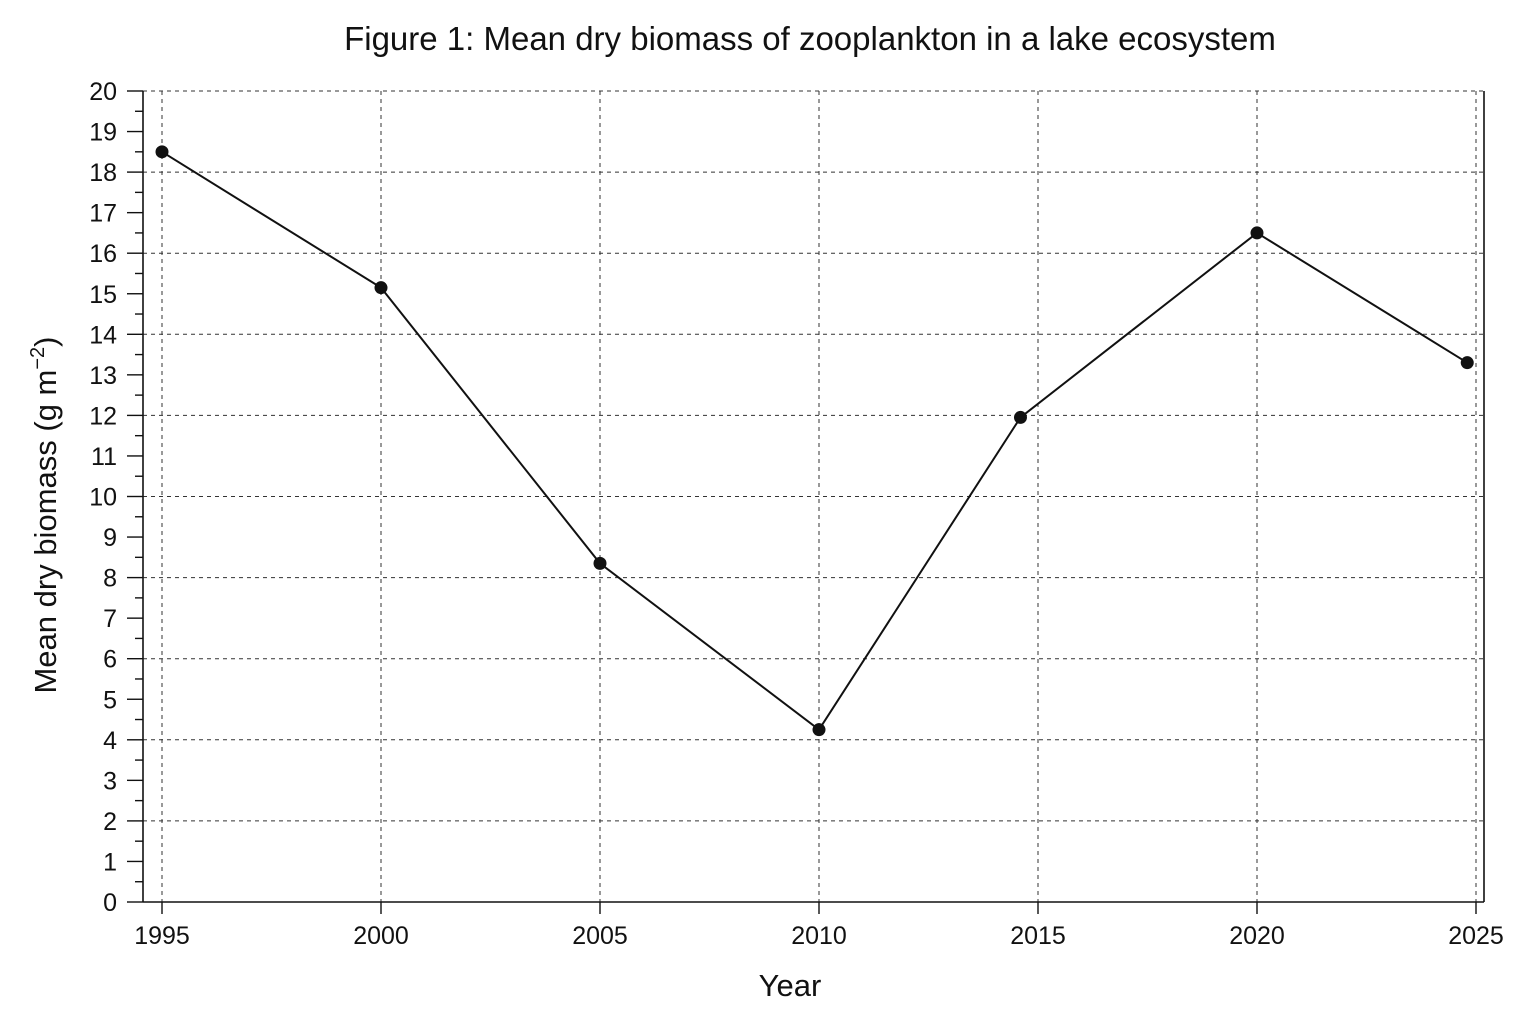 The image size is (1536, 1024). I want to click on y-tick-label-0: 0, so click(110, 903).